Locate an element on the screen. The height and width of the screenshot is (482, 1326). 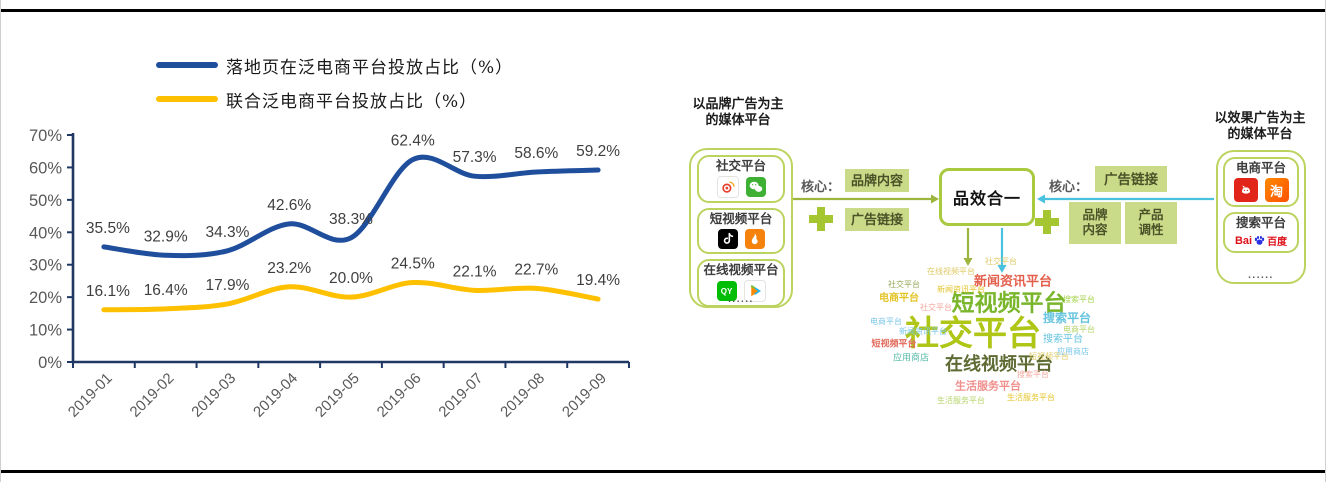
y-tick-label: 70% is located at coordinates (45, 136).